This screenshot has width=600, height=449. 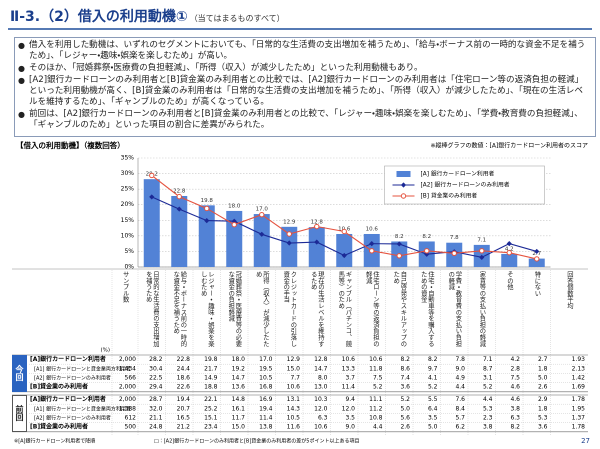 I want to click on table-value: 16.9, so click(x=266, y=399).